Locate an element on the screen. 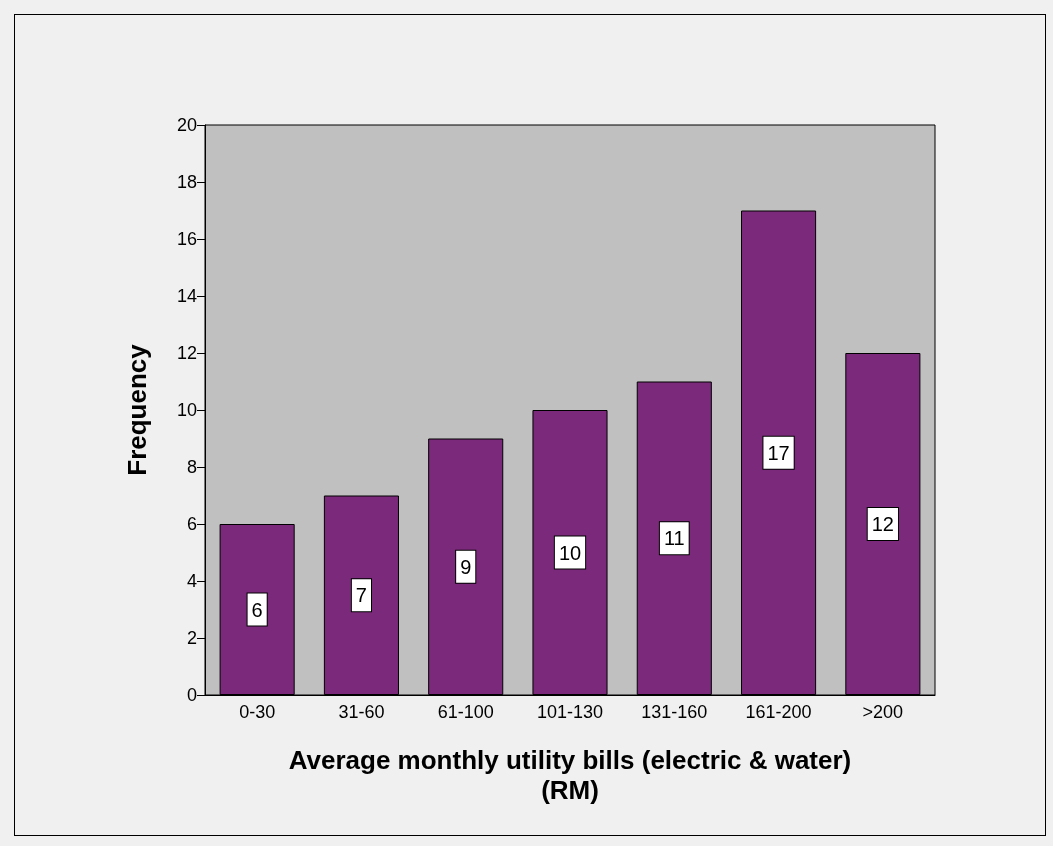  x-tick-label: 131-160 is located at coordinates (674, 712).